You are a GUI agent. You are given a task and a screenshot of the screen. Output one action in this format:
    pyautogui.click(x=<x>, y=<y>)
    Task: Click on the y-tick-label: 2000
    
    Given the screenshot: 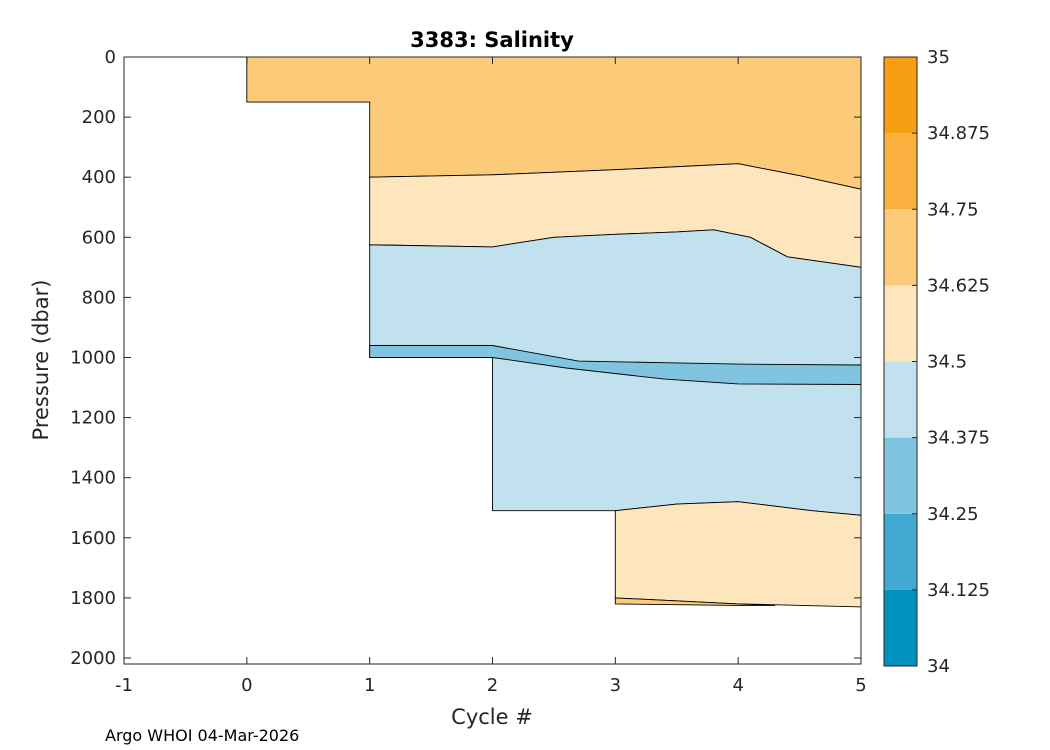 What is the action you would take?
    pyautogui.click(x=93, y=658)
    